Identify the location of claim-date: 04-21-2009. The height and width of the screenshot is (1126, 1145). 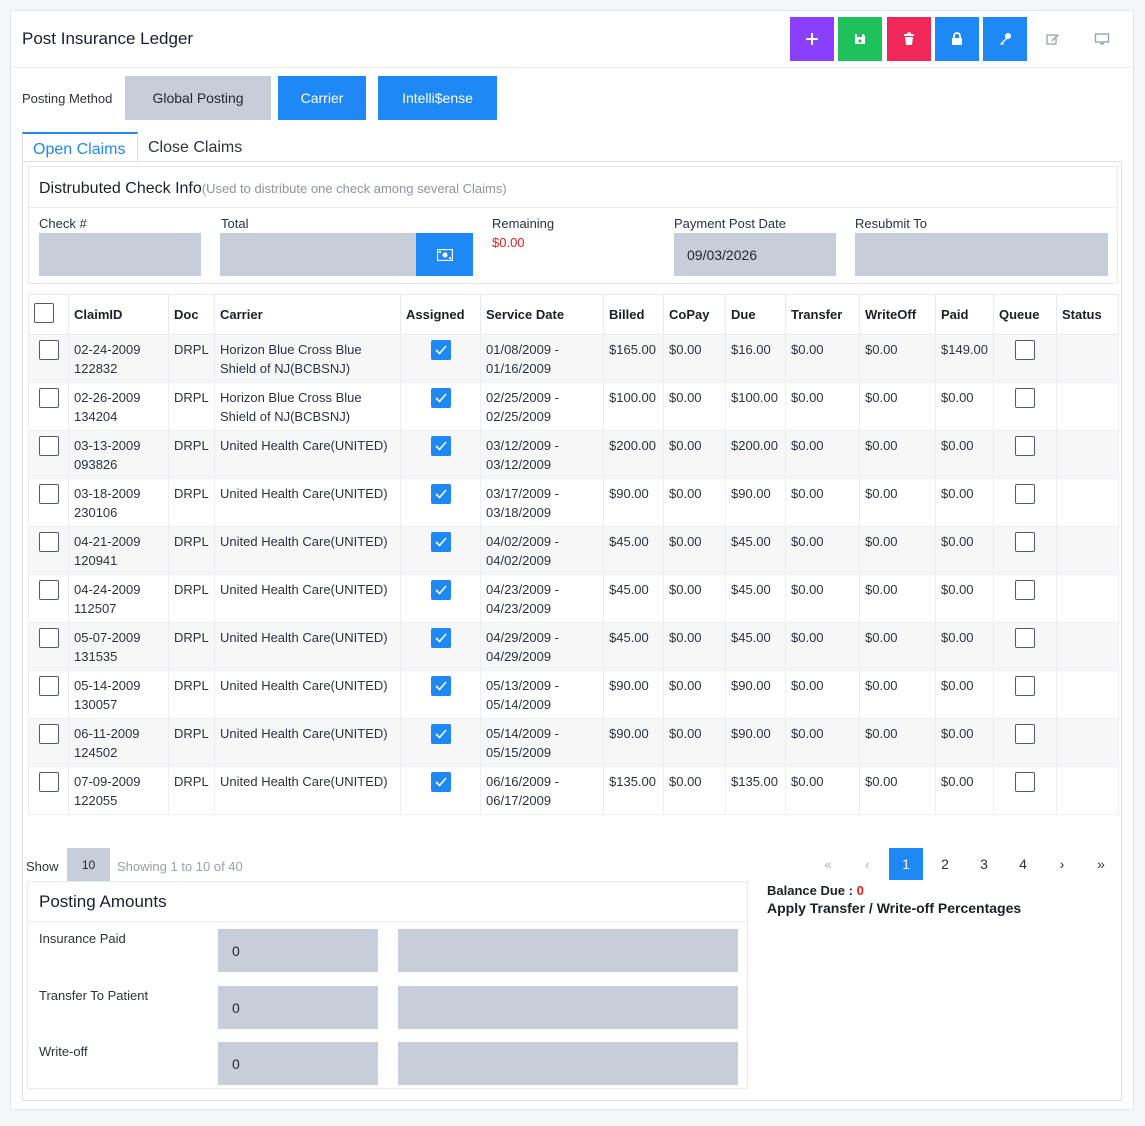
(107, 541).